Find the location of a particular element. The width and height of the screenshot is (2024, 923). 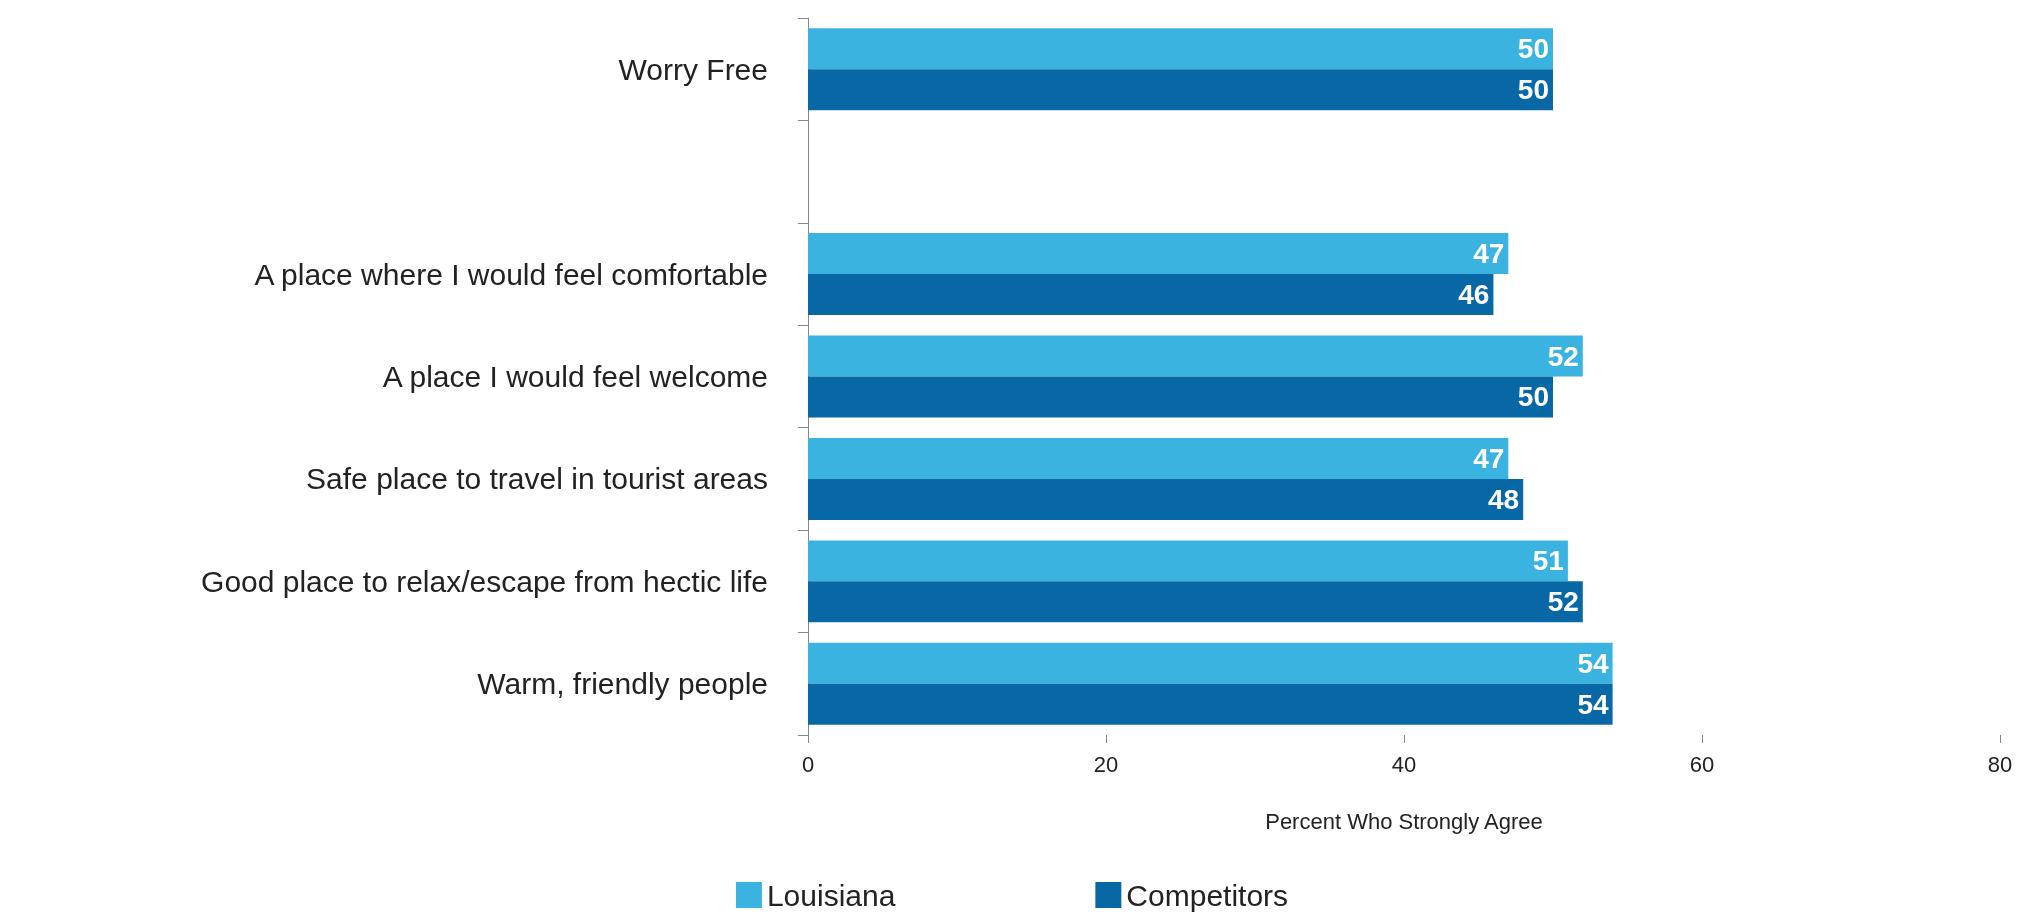

y-tick-label: A place I would feel welcome is located at coordinates (575, 376).